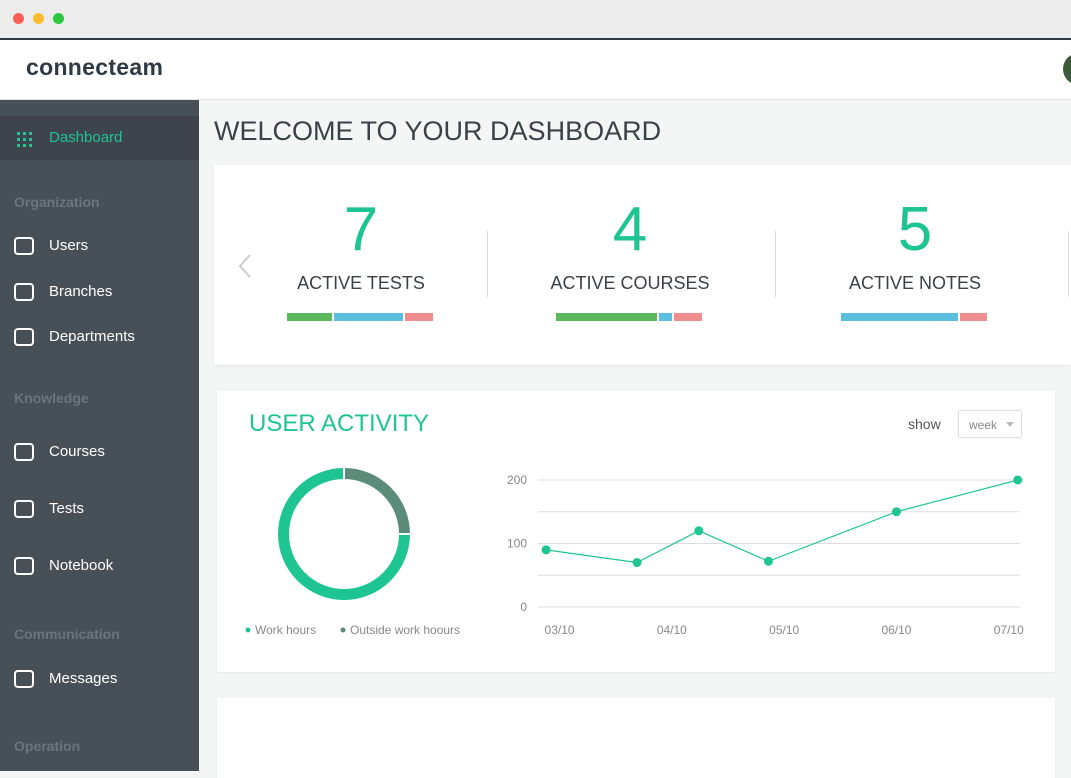 The width and height of the screenshot is (1071, 778). I want to click on nav-item: Branches, so click(99, 292).